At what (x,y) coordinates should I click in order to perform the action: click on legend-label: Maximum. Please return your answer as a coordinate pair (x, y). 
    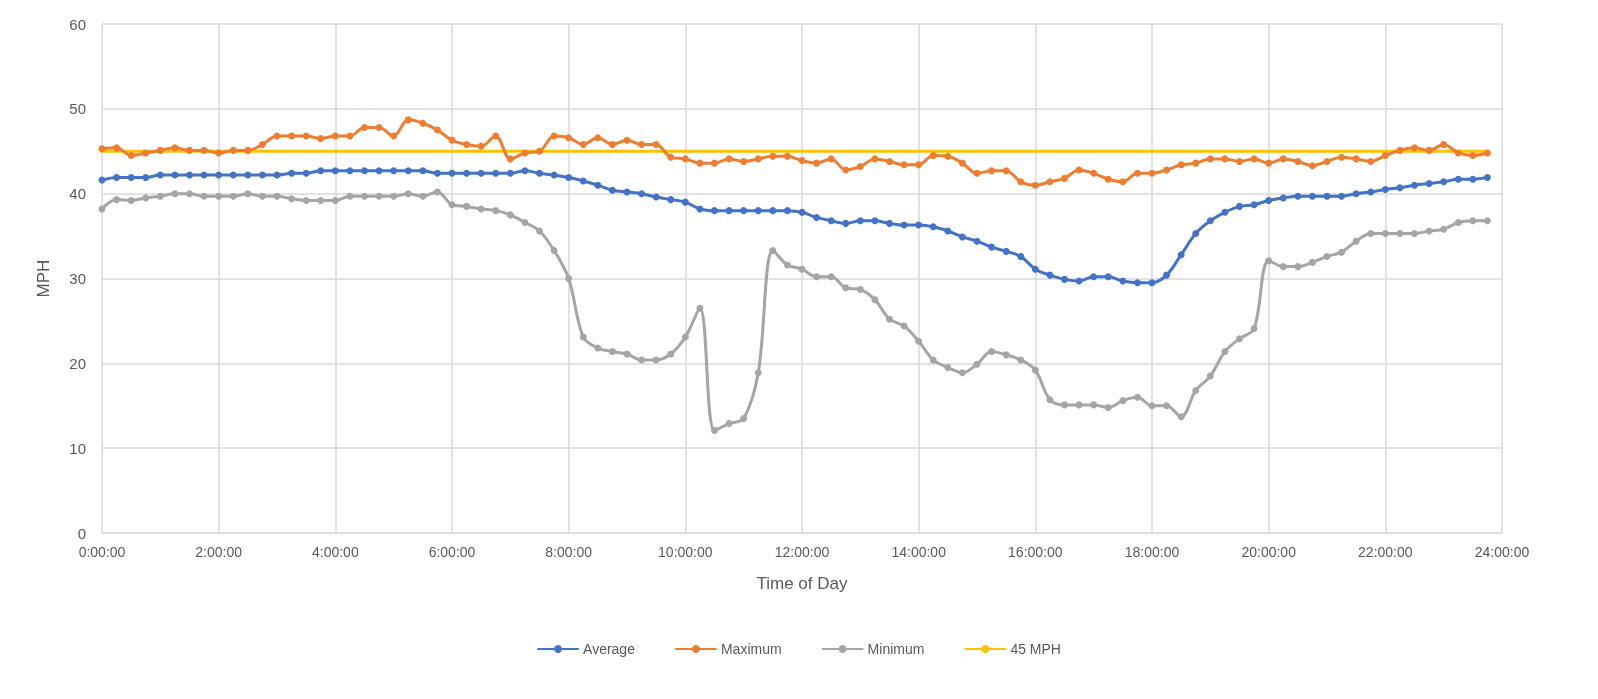
    Looking at the image, I should click on (751, 649).